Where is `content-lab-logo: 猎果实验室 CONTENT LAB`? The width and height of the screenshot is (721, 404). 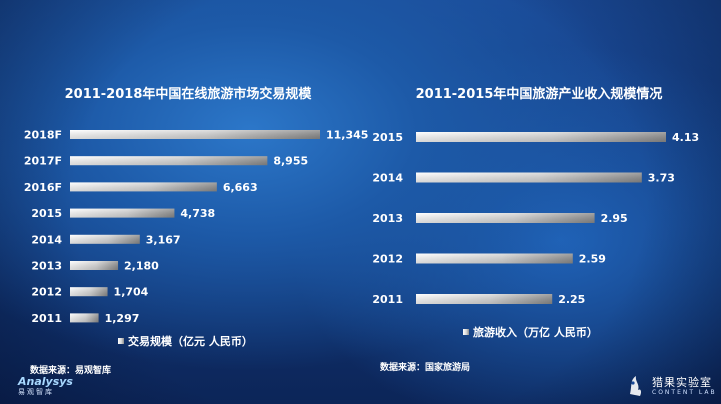 content-lab-logo: 猎果实验室 CONTENT LAB is located at coordinates (671, 386).